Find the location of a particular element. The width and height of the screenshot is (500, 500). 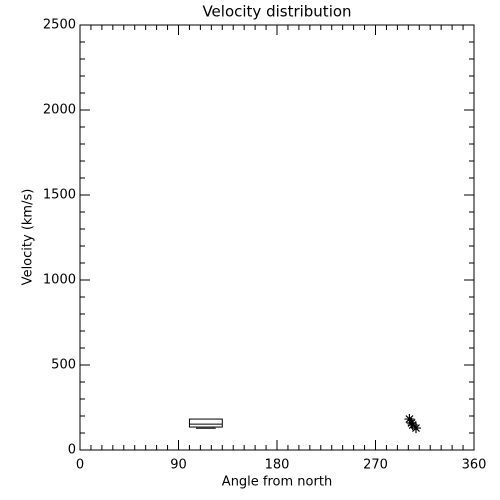

y-tick-label: 2500 is located at coordinates (59, 25).